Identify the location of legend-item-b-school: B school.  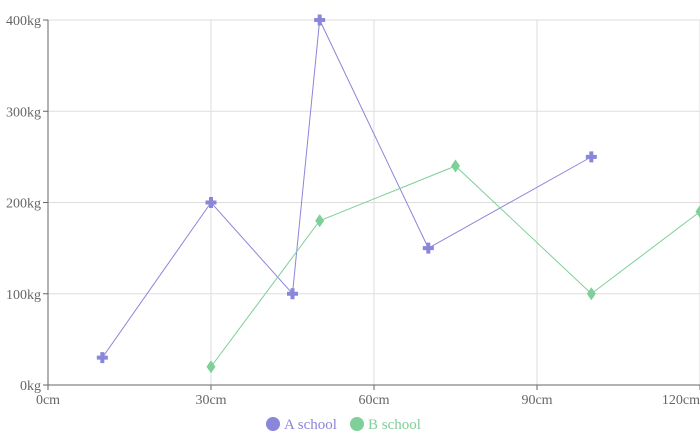
(385, 425).